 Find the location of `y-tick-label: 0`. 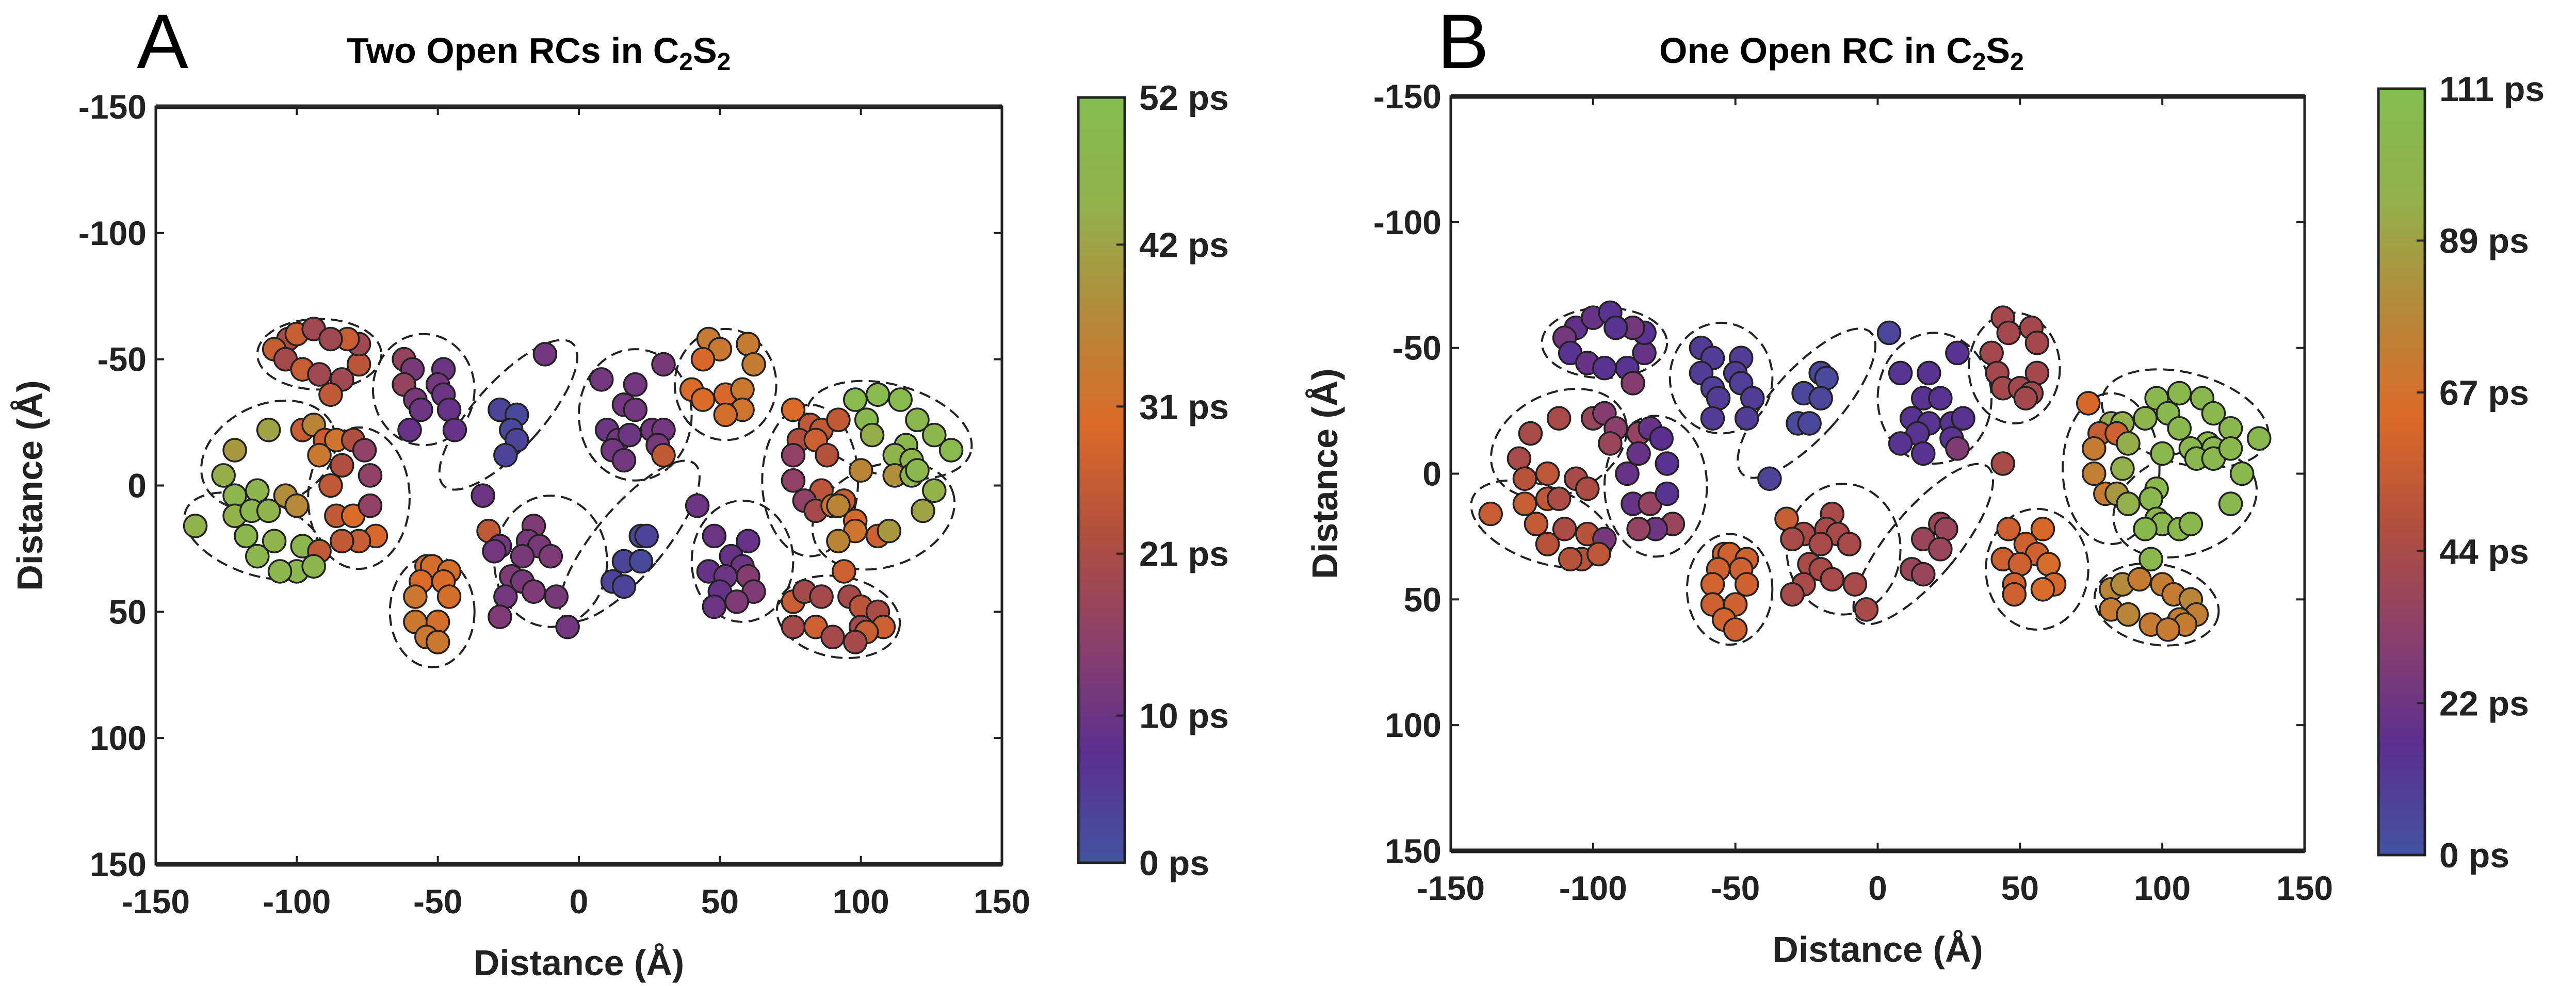

y-tick-label: 0 is located at coordinates (137, 486).